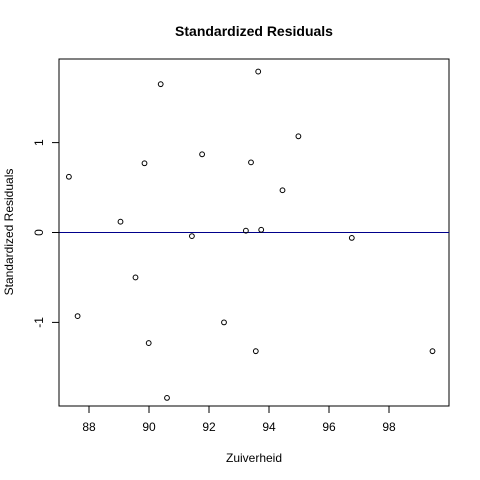 The image size is (480, 480). I want to click on x-axis: 88 90 92 94 96 98, so click(239, 419).